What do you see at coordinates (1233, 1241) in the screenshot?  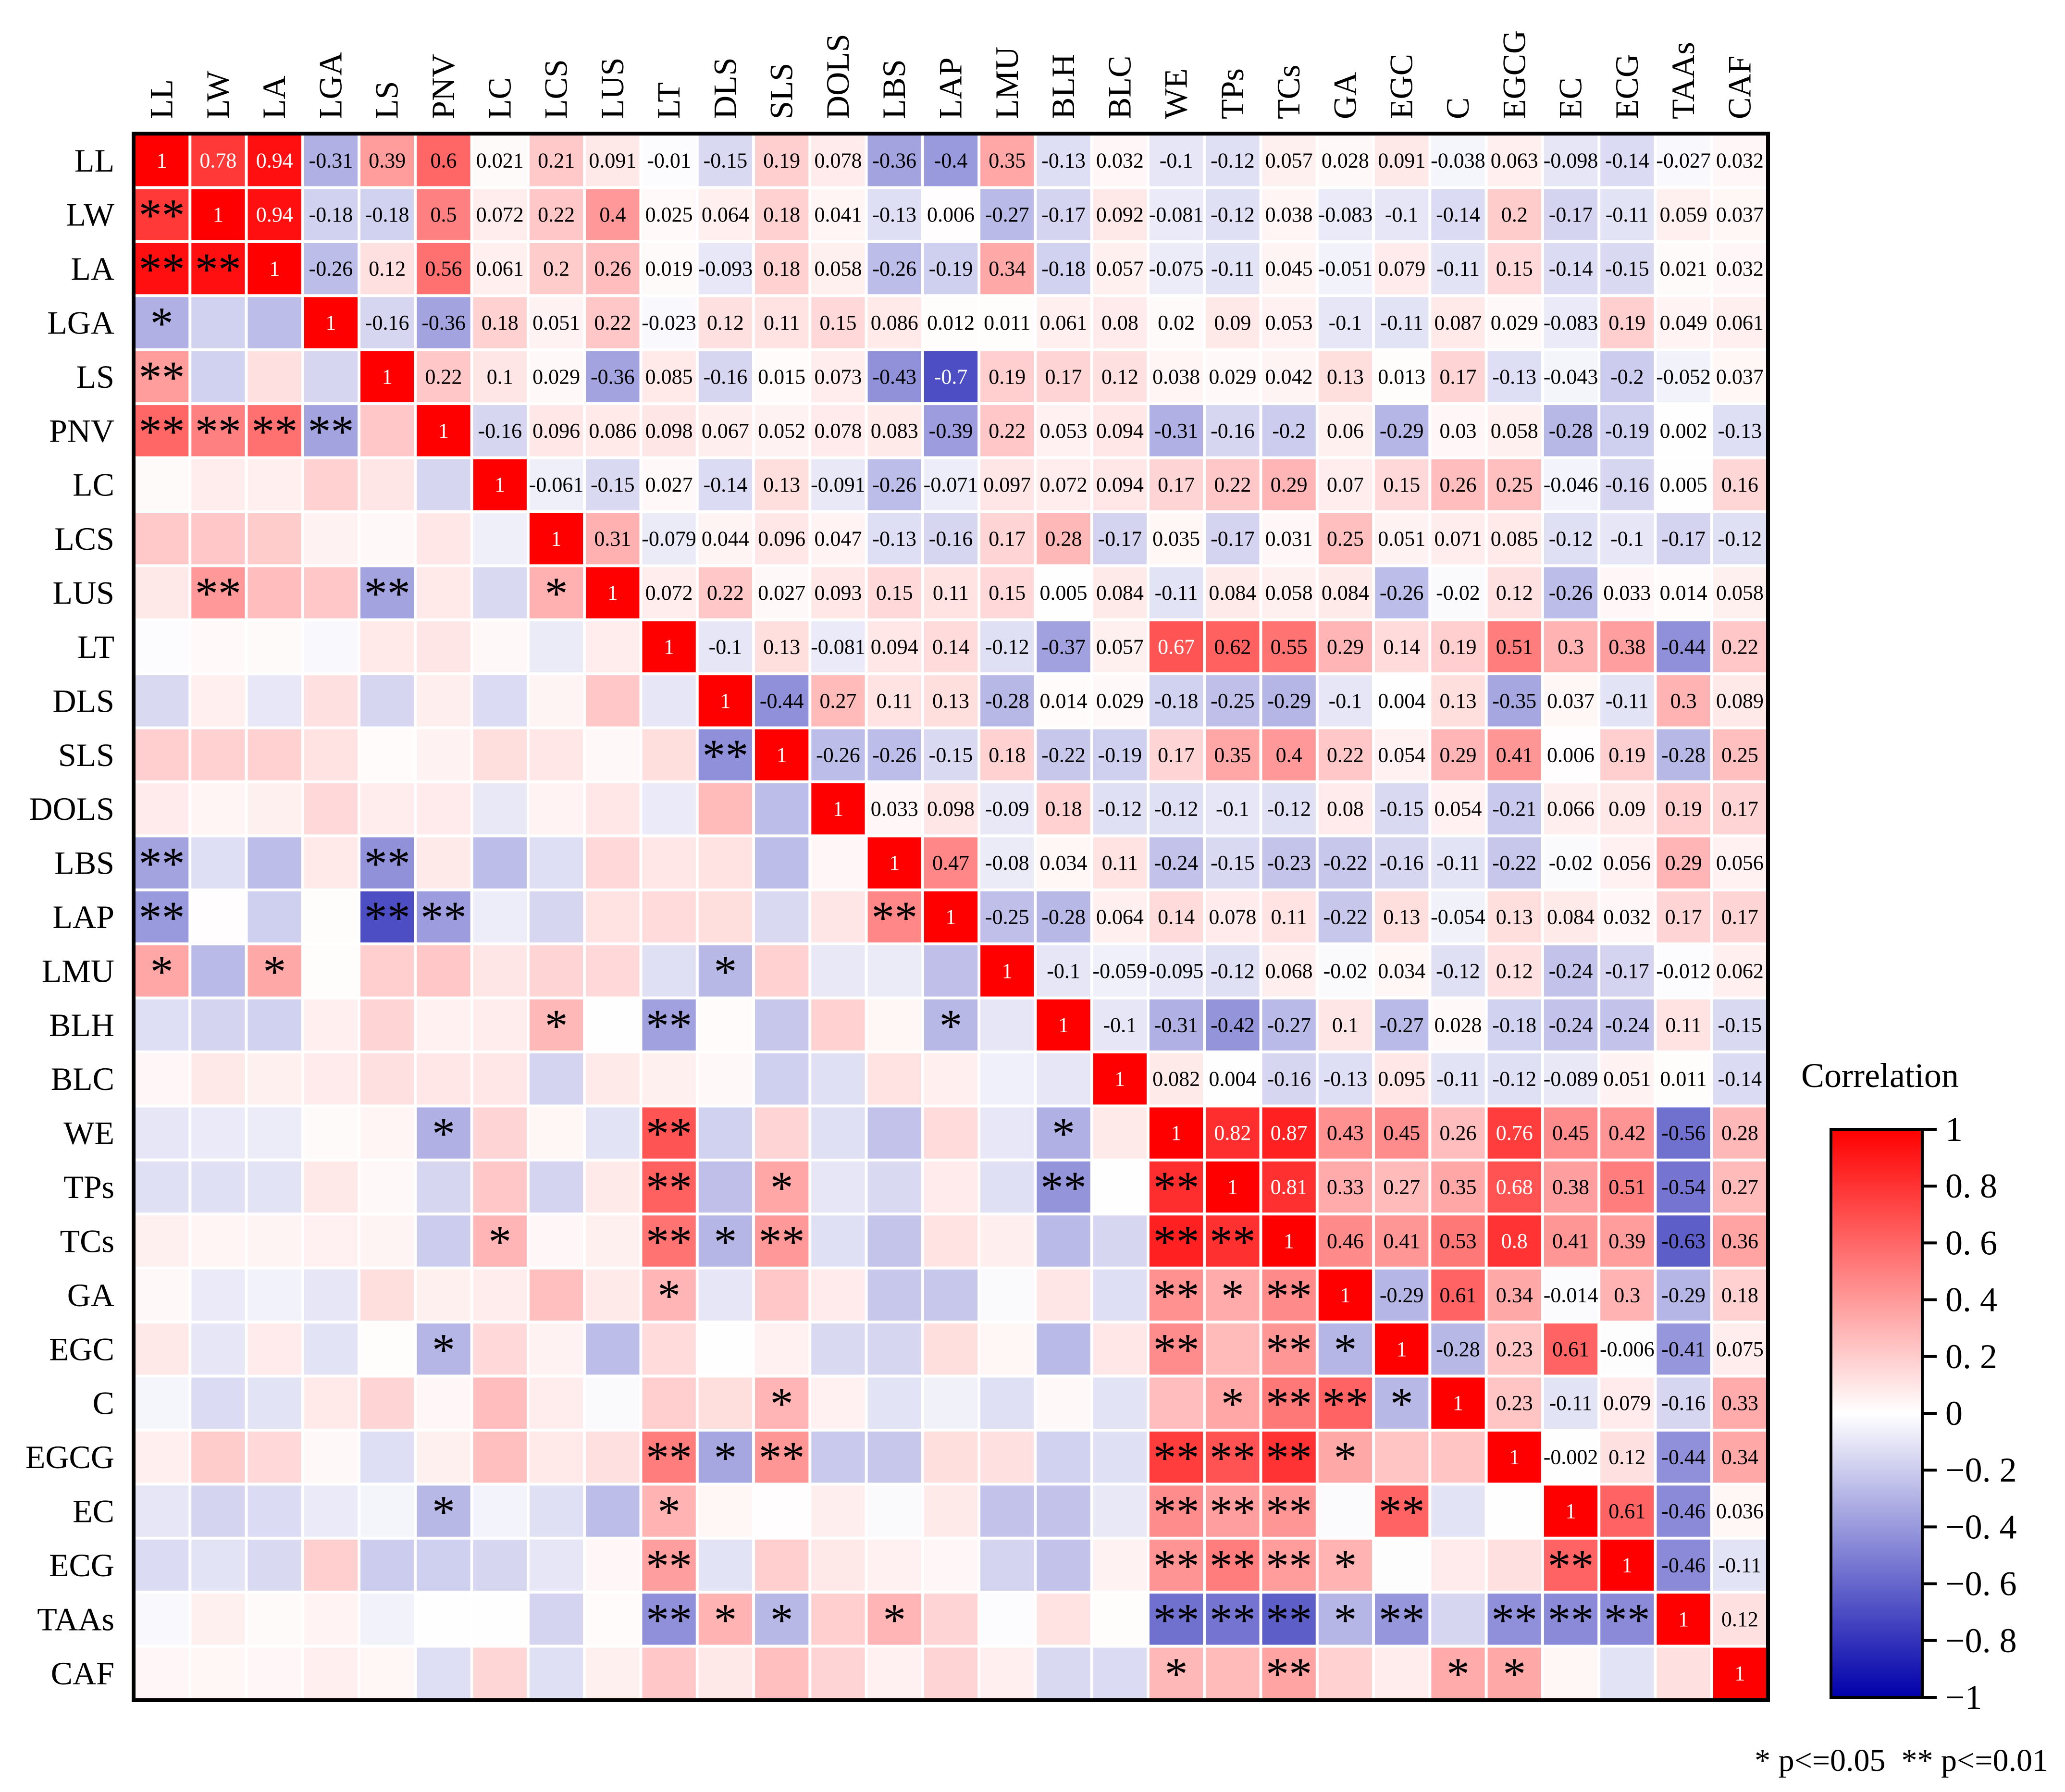 I see `cell-TCs-TPs` at bounding box center [1233, 1241].